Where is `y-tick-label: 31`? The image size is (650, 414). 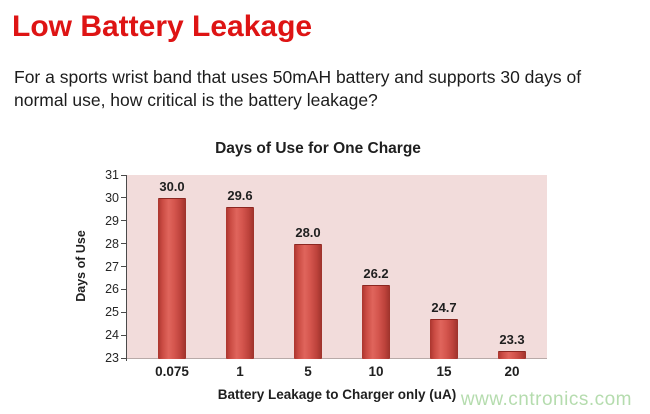 y-tick-label: 31 is located at coordinates (112, 175).